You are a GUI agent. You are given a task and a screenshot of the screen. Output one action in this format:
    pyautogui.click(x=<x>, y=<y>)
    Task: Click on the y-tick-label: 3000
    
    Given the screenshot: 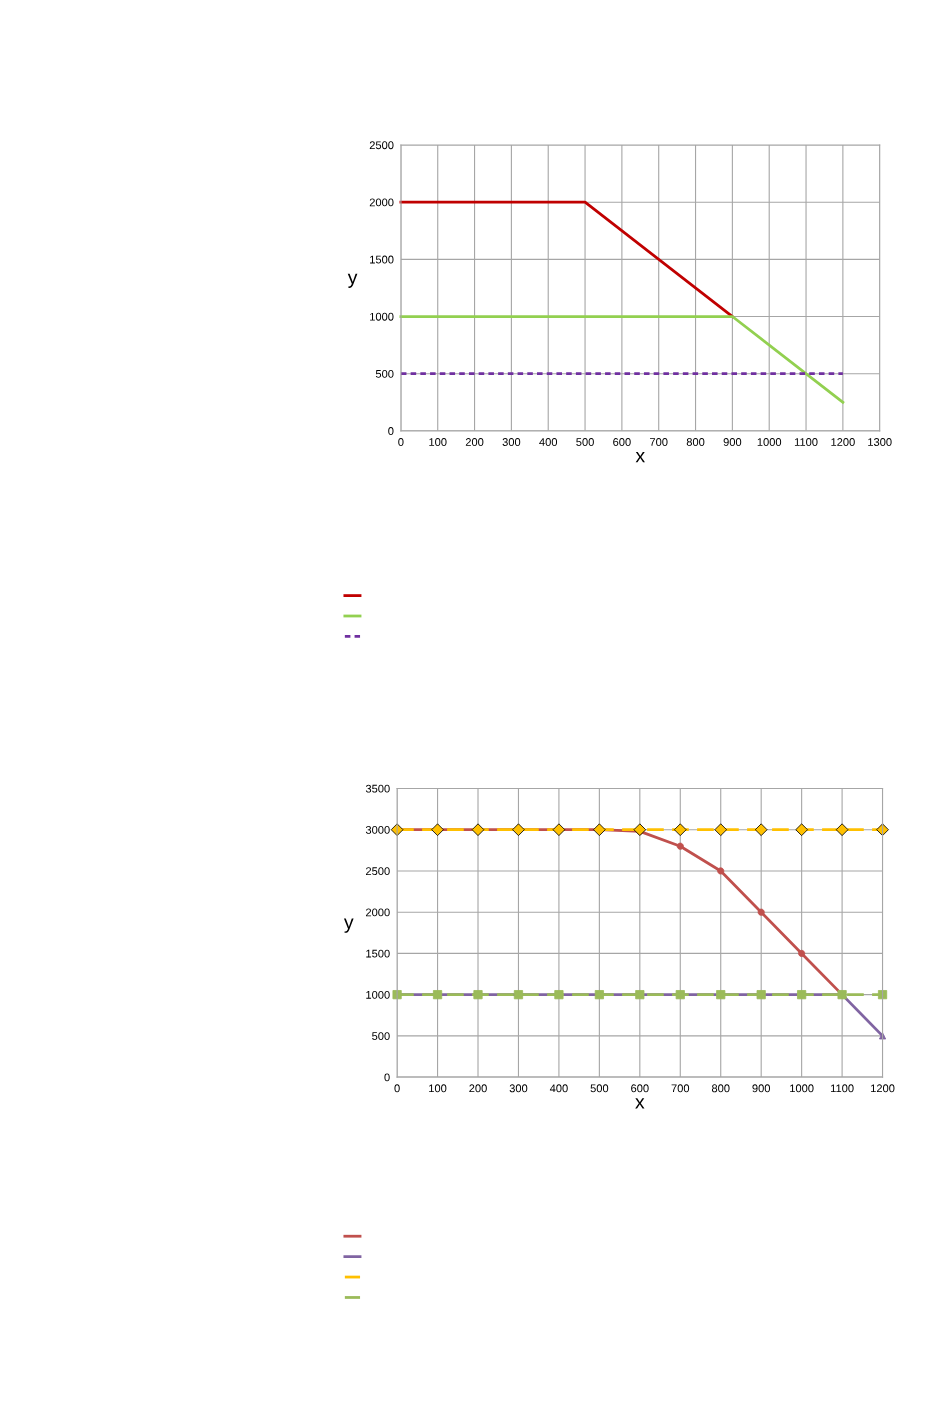 What is the action you would take?
    pyautogui.click(x=377, y=829)
    